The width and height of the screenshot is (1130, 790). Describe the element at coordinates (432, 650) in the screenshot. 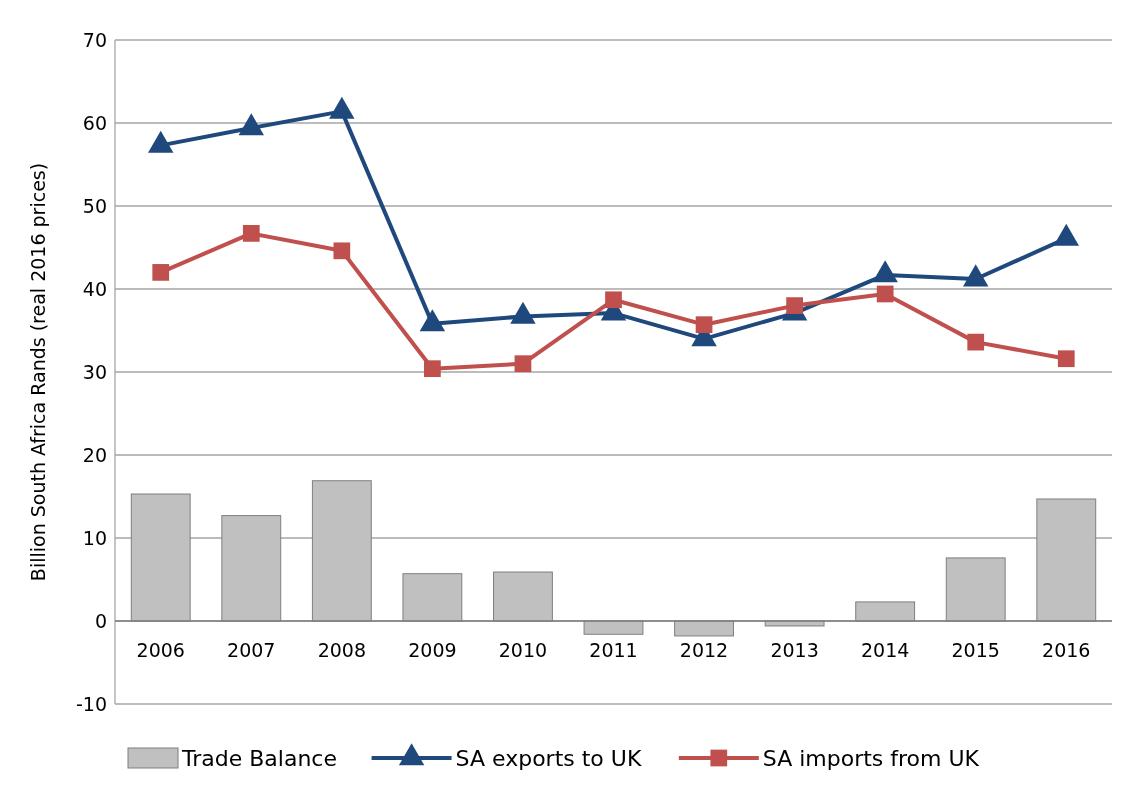

I see `x-tick-label: 2009` at that location.